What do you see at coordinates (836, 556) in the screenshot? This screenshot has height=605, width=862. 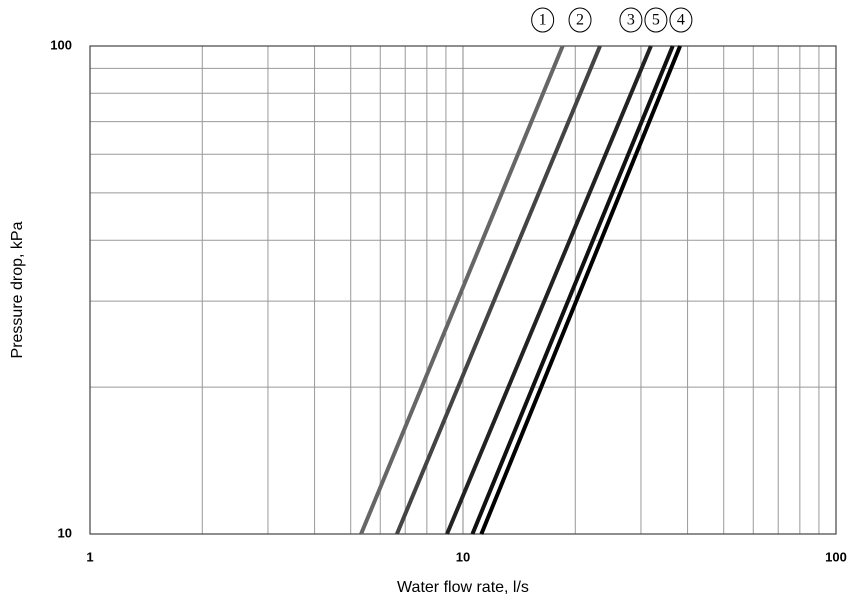 I see `x-tick-label: 100` at bounding box center [836, 556].